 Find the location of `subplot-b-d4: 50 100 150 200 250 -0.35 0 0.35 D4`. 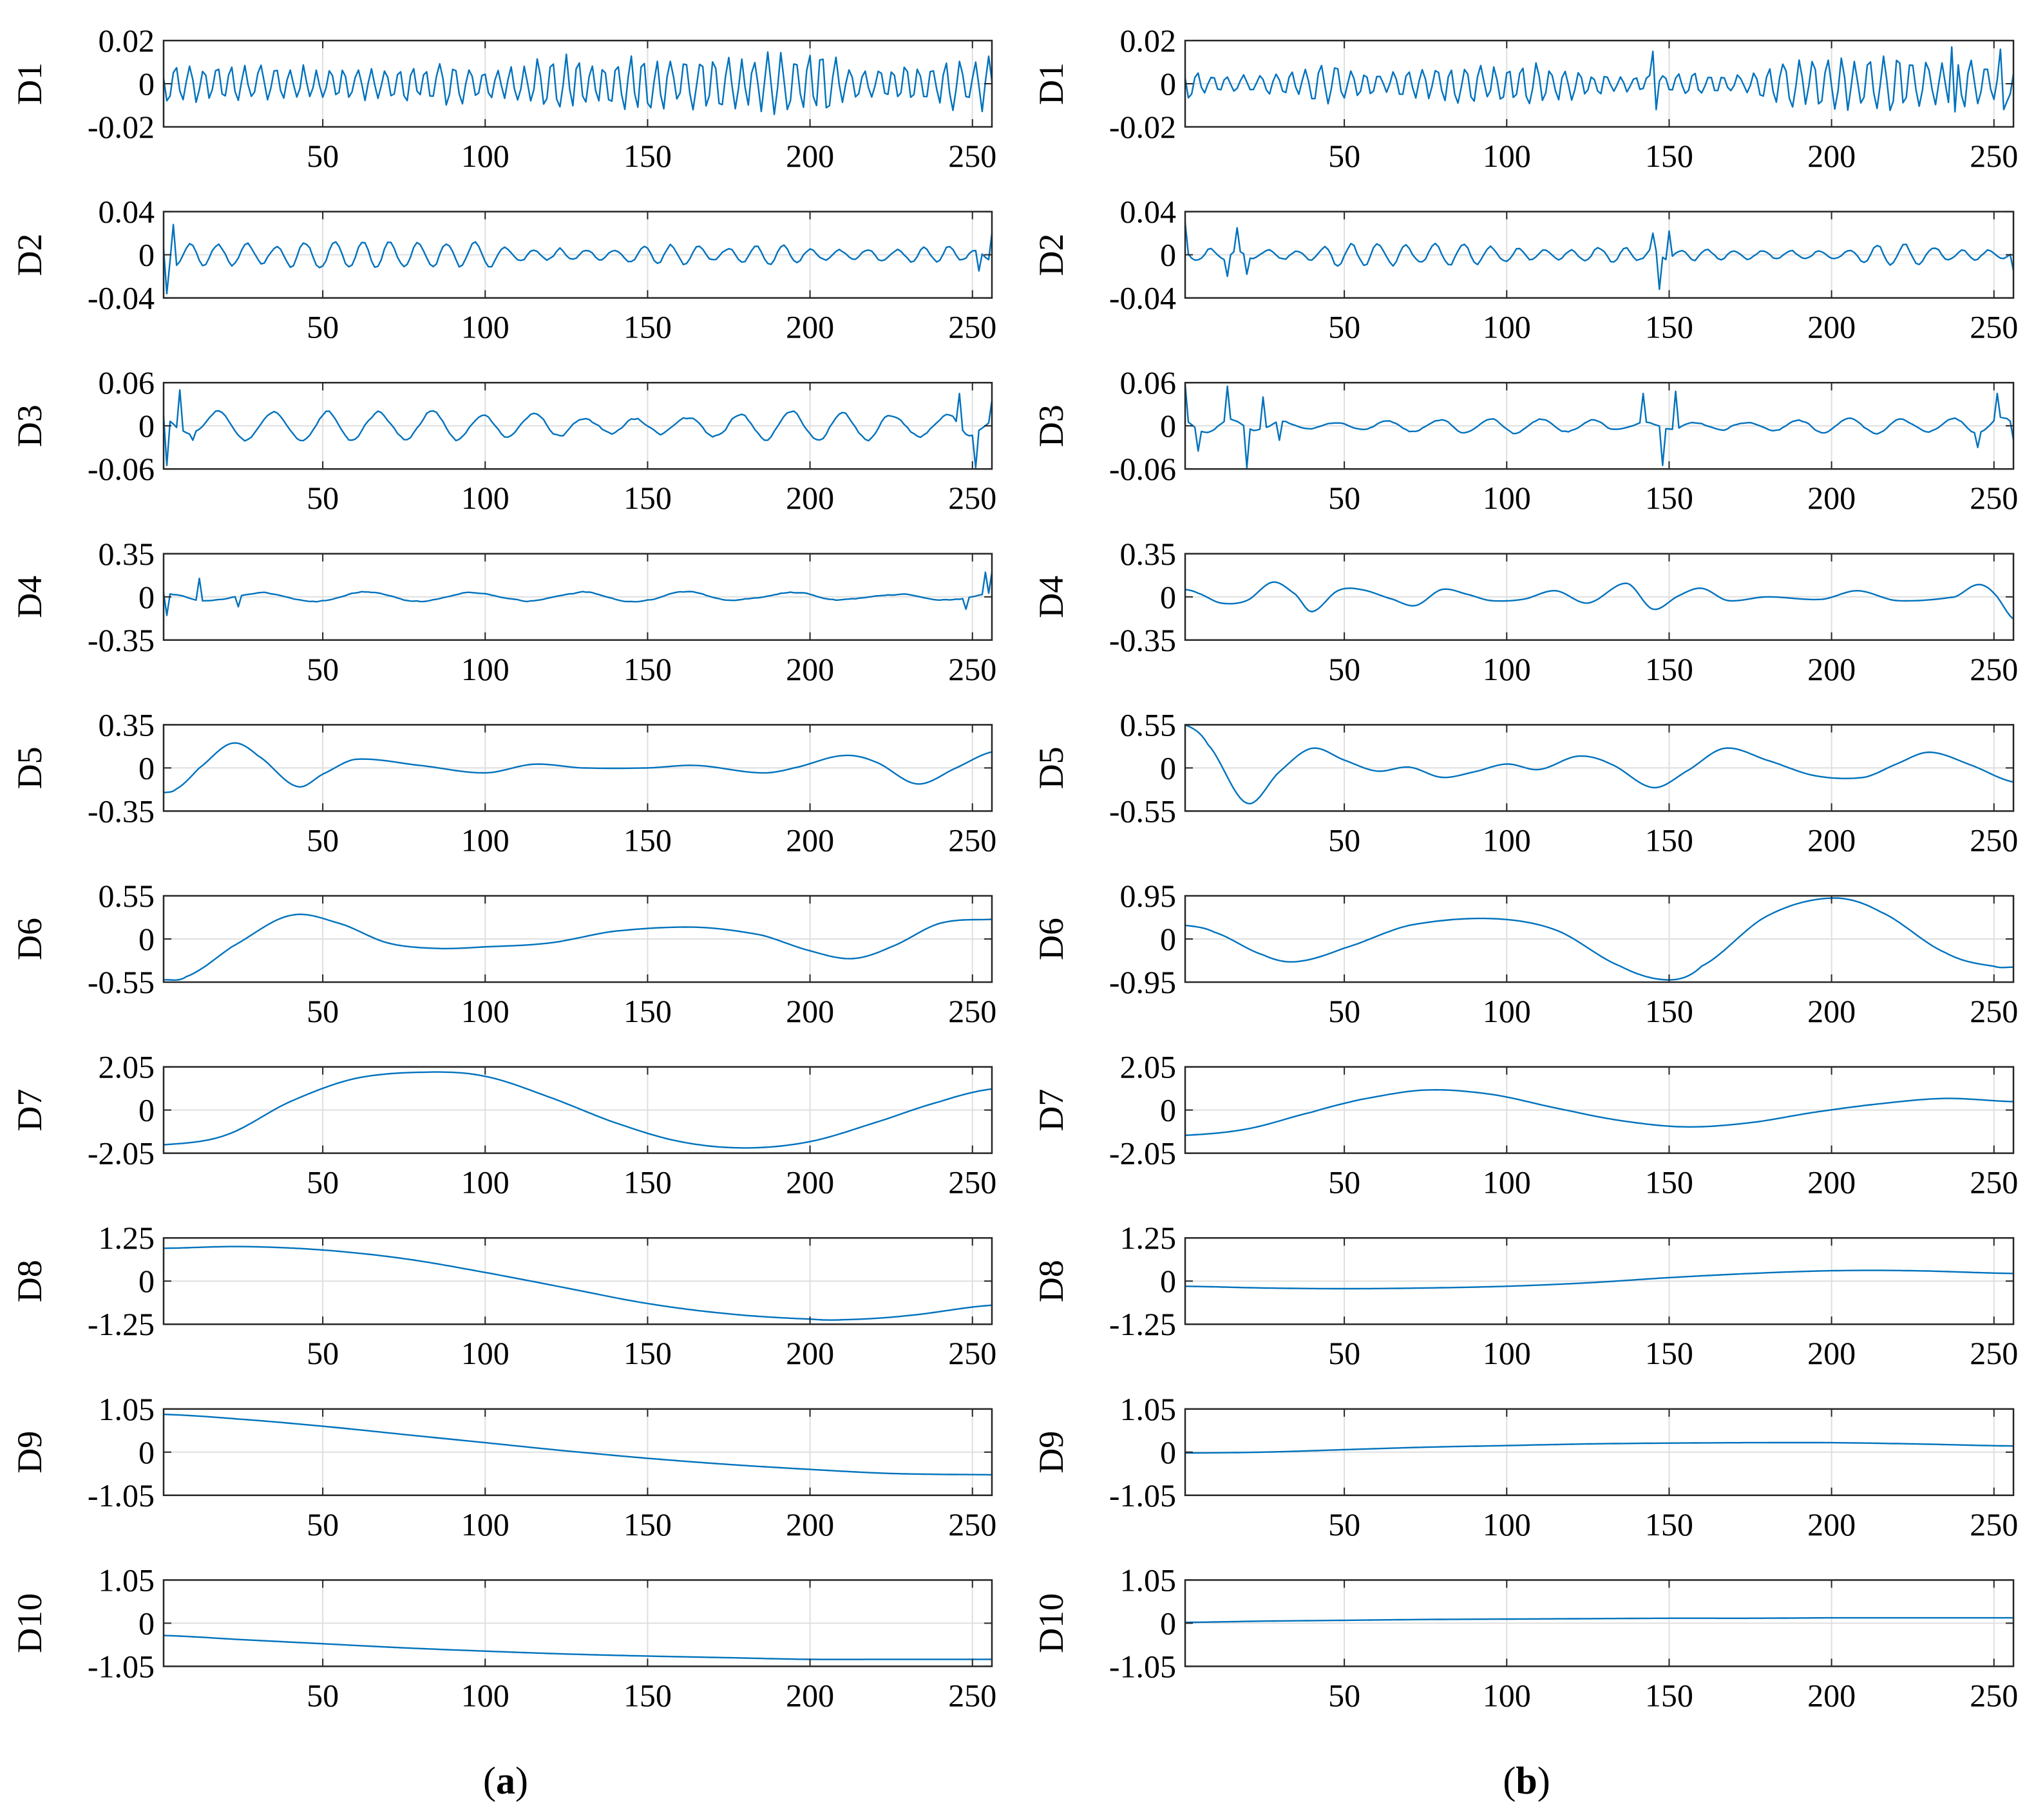

subplot-b-d4: 50 100 150 200 250 -0.35 0 0.35 D4 is located at coordinates (1525, 612).